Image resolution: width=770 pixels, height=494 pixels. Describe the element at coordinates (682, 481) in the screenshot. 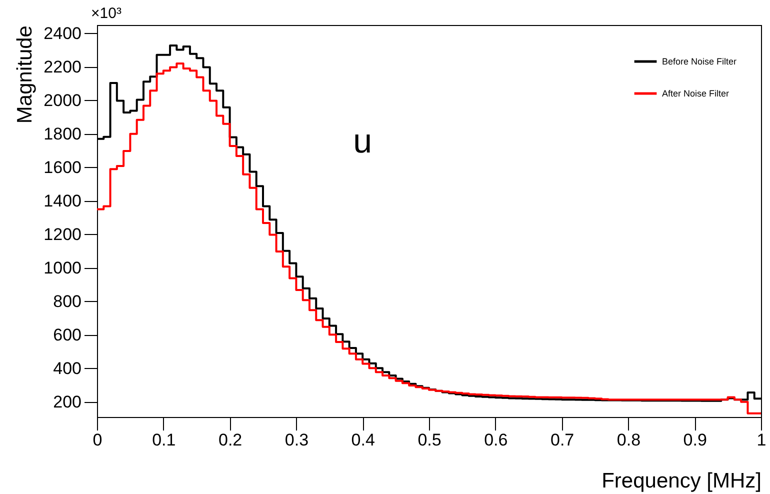

I see `x-axis-title: Frequency [MHz]` at that location.